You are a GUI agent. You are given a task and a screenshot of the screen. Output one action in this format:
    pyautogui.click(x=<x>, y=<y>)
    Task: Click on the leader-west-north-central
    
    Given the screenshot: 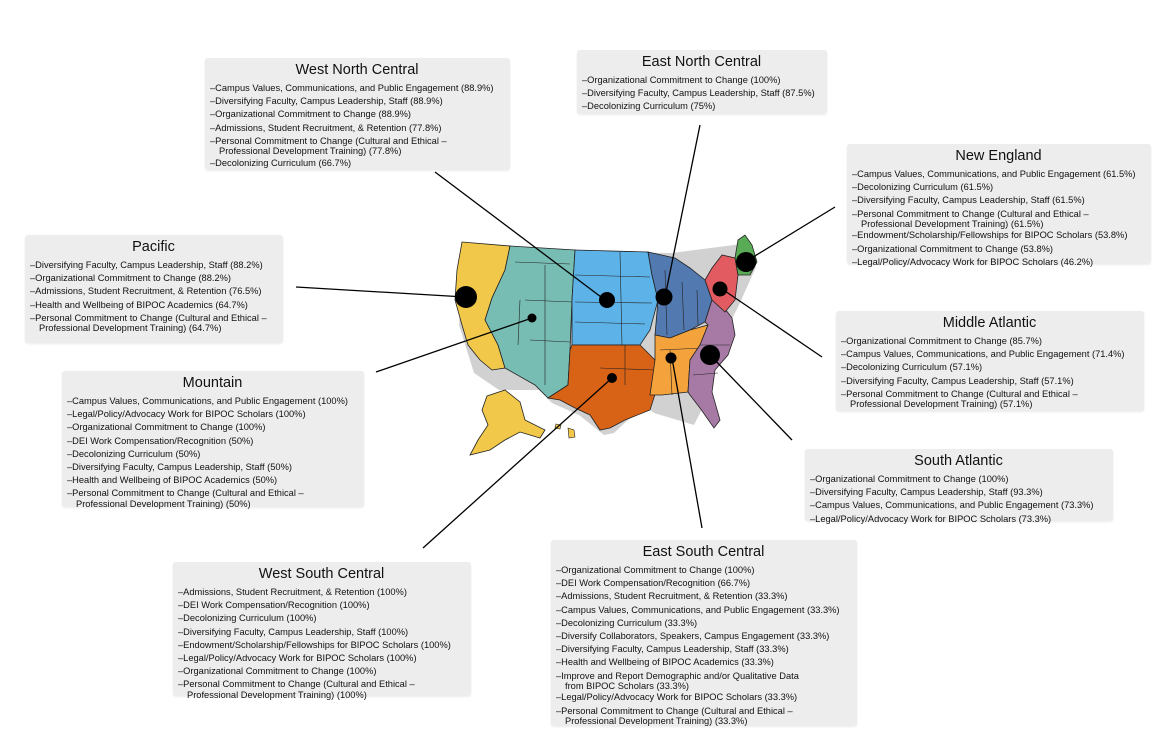 What is the action you would take?
    pyautogui.click(x=520, y=236)
    